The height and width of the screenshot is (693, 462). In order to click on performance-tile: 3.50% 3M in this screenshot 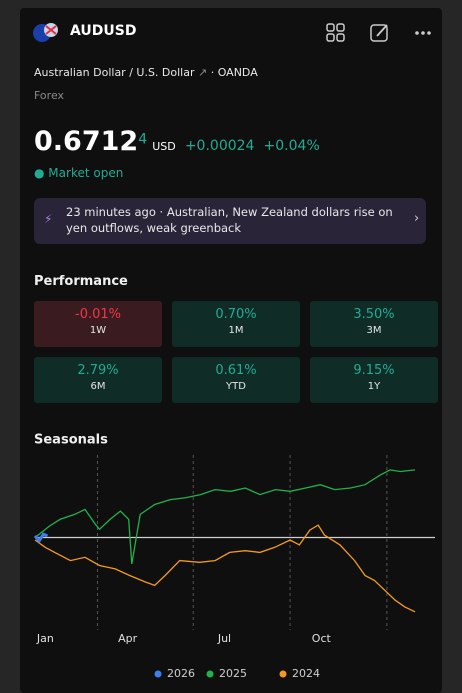, I will do `click(374, 324)`.